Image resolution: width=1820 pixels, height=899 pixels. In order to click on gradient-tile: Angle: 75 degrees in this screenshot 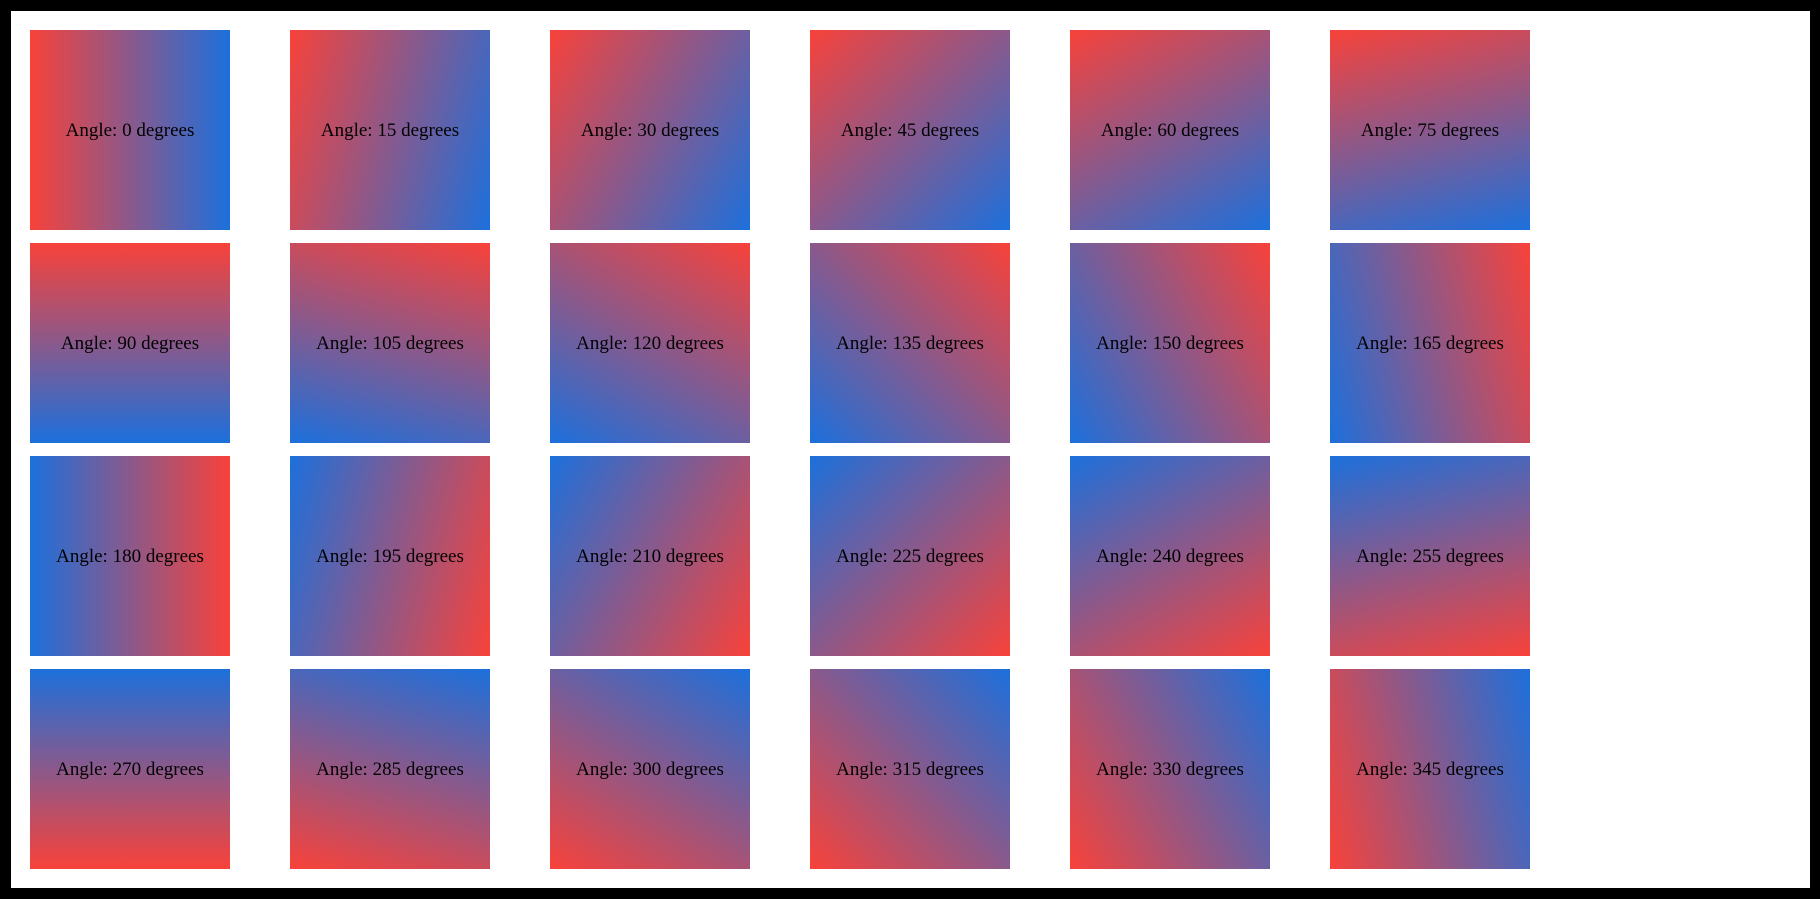, I will do `click(1430, 130)`.